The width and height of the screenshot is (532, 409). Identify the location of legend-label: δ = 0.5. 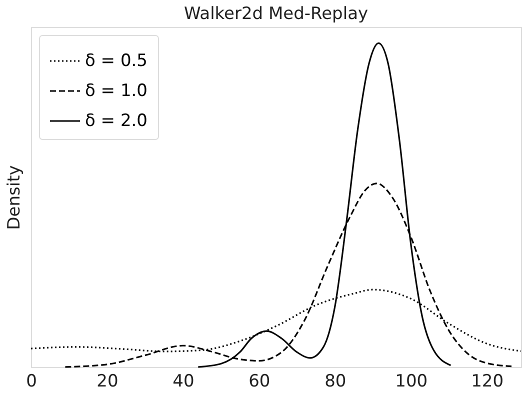
(116, 61).